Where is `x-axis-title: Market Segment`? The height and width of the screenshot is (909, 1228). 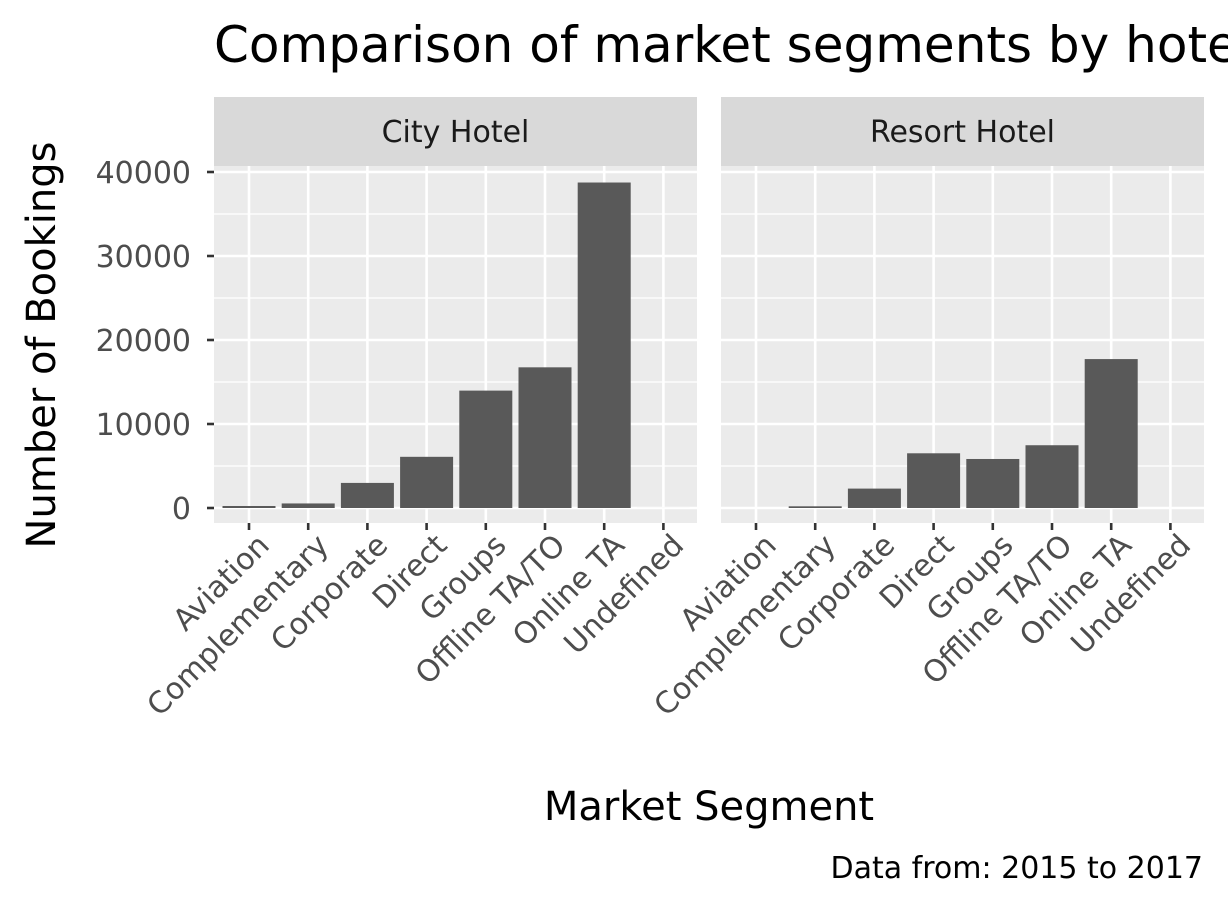 x-axis-title: Market Segment is located at coordinates (709, 807).